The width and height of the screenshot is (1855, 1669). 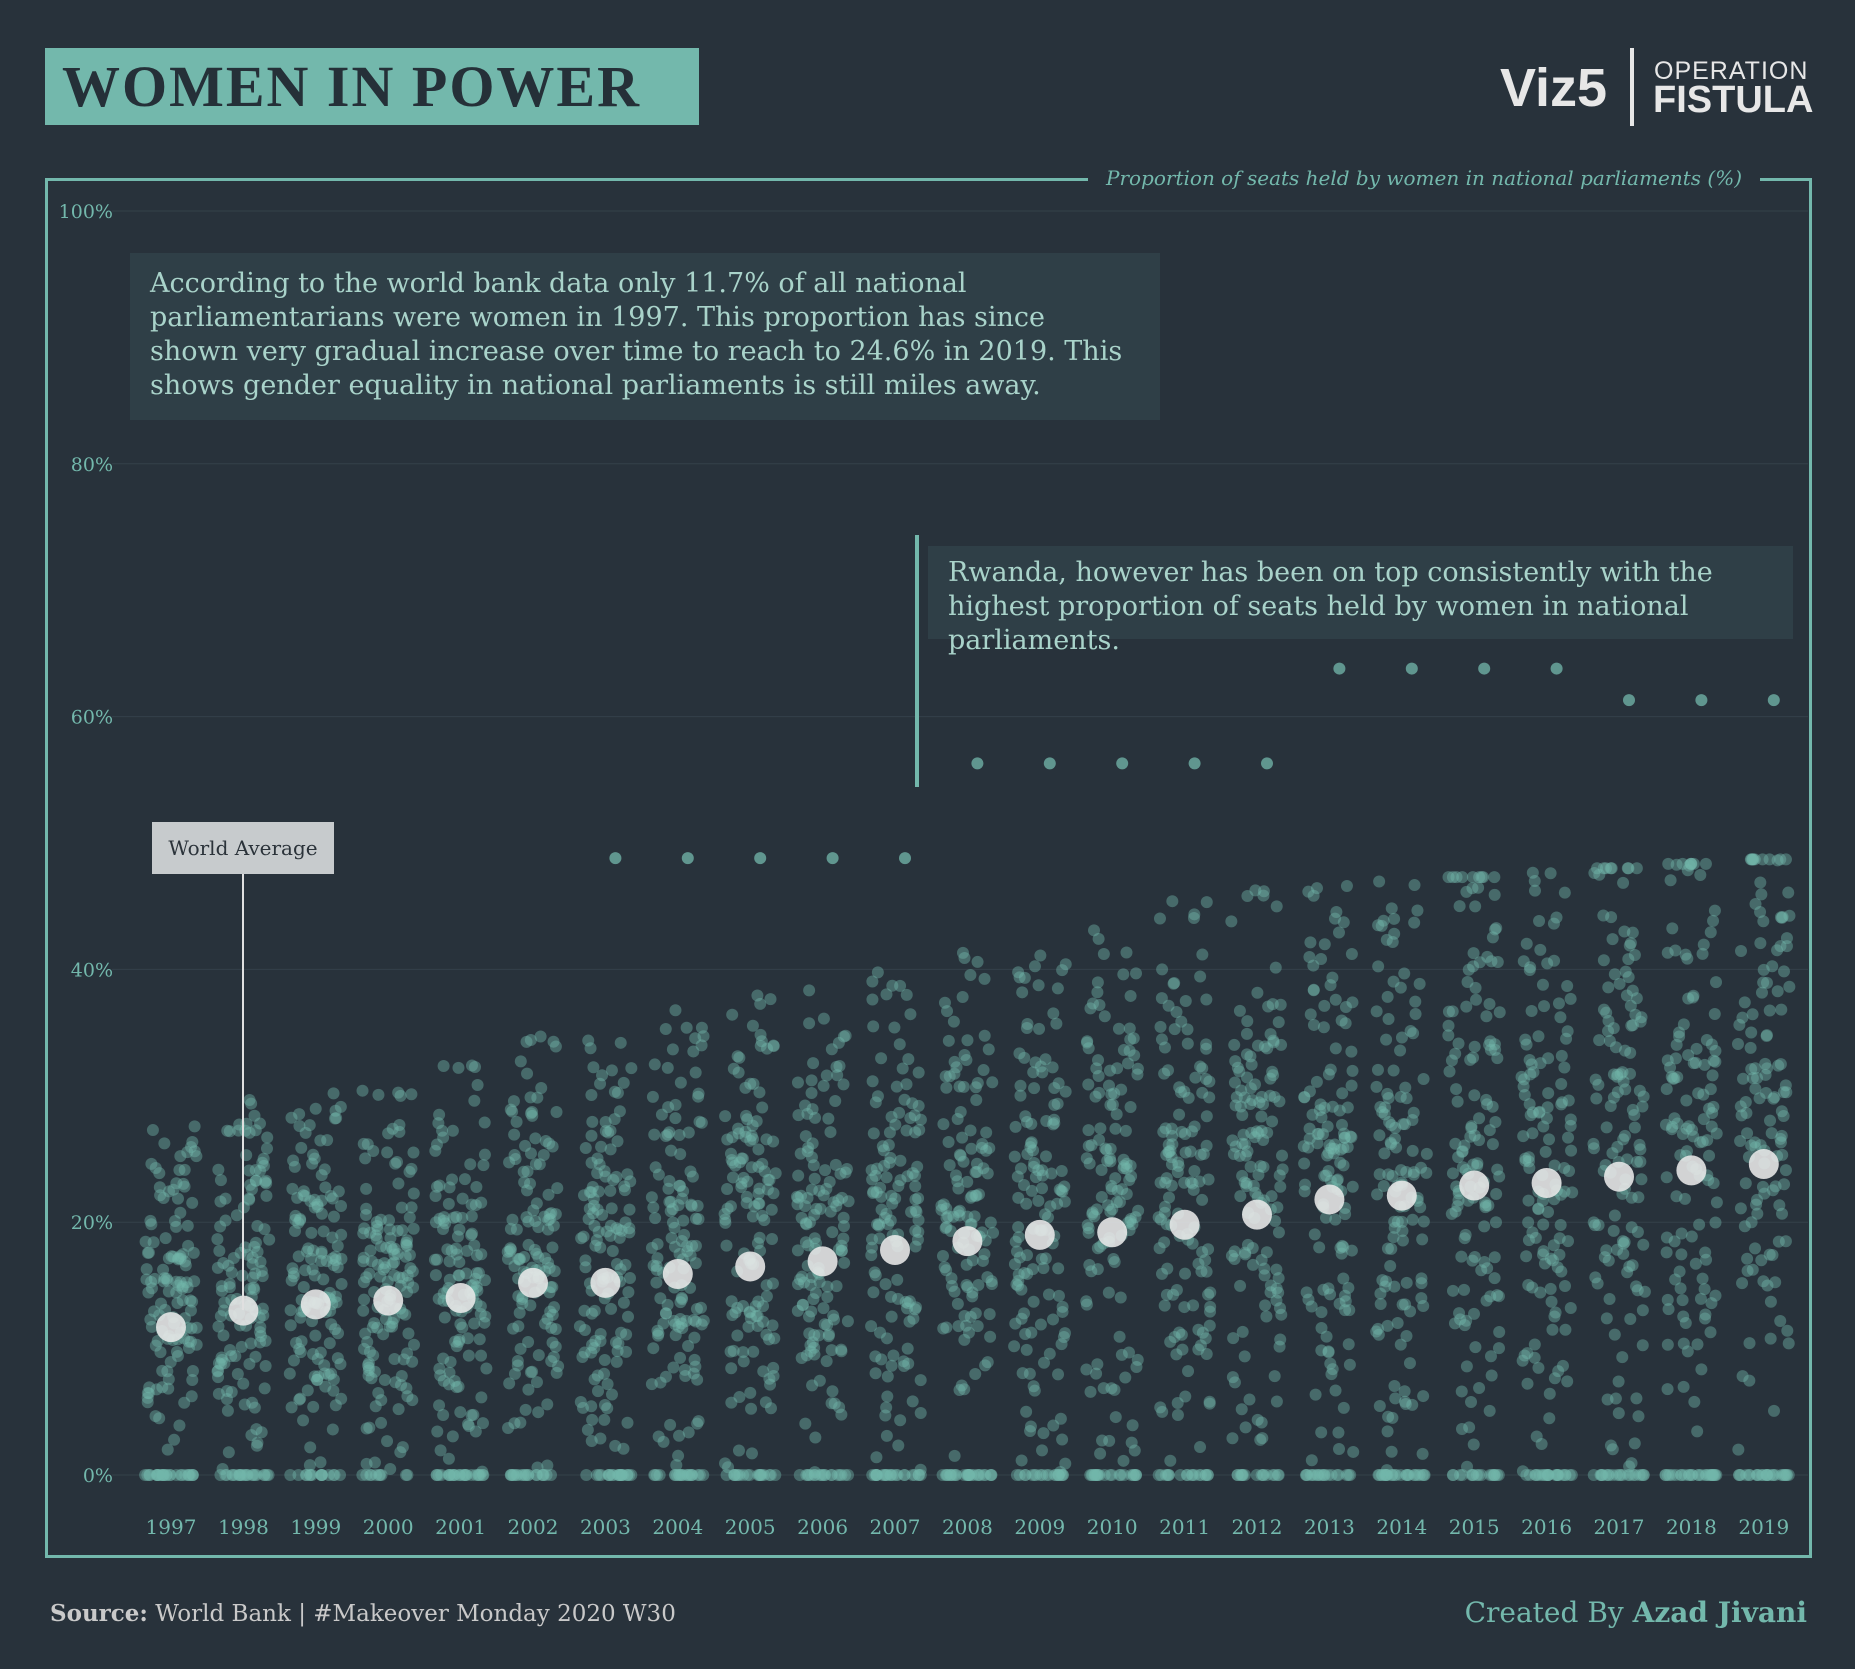 What do you see at coordinates (315, 1304) in the screenshot?
I see `world-average-point` at bounding box center [315, 1304].